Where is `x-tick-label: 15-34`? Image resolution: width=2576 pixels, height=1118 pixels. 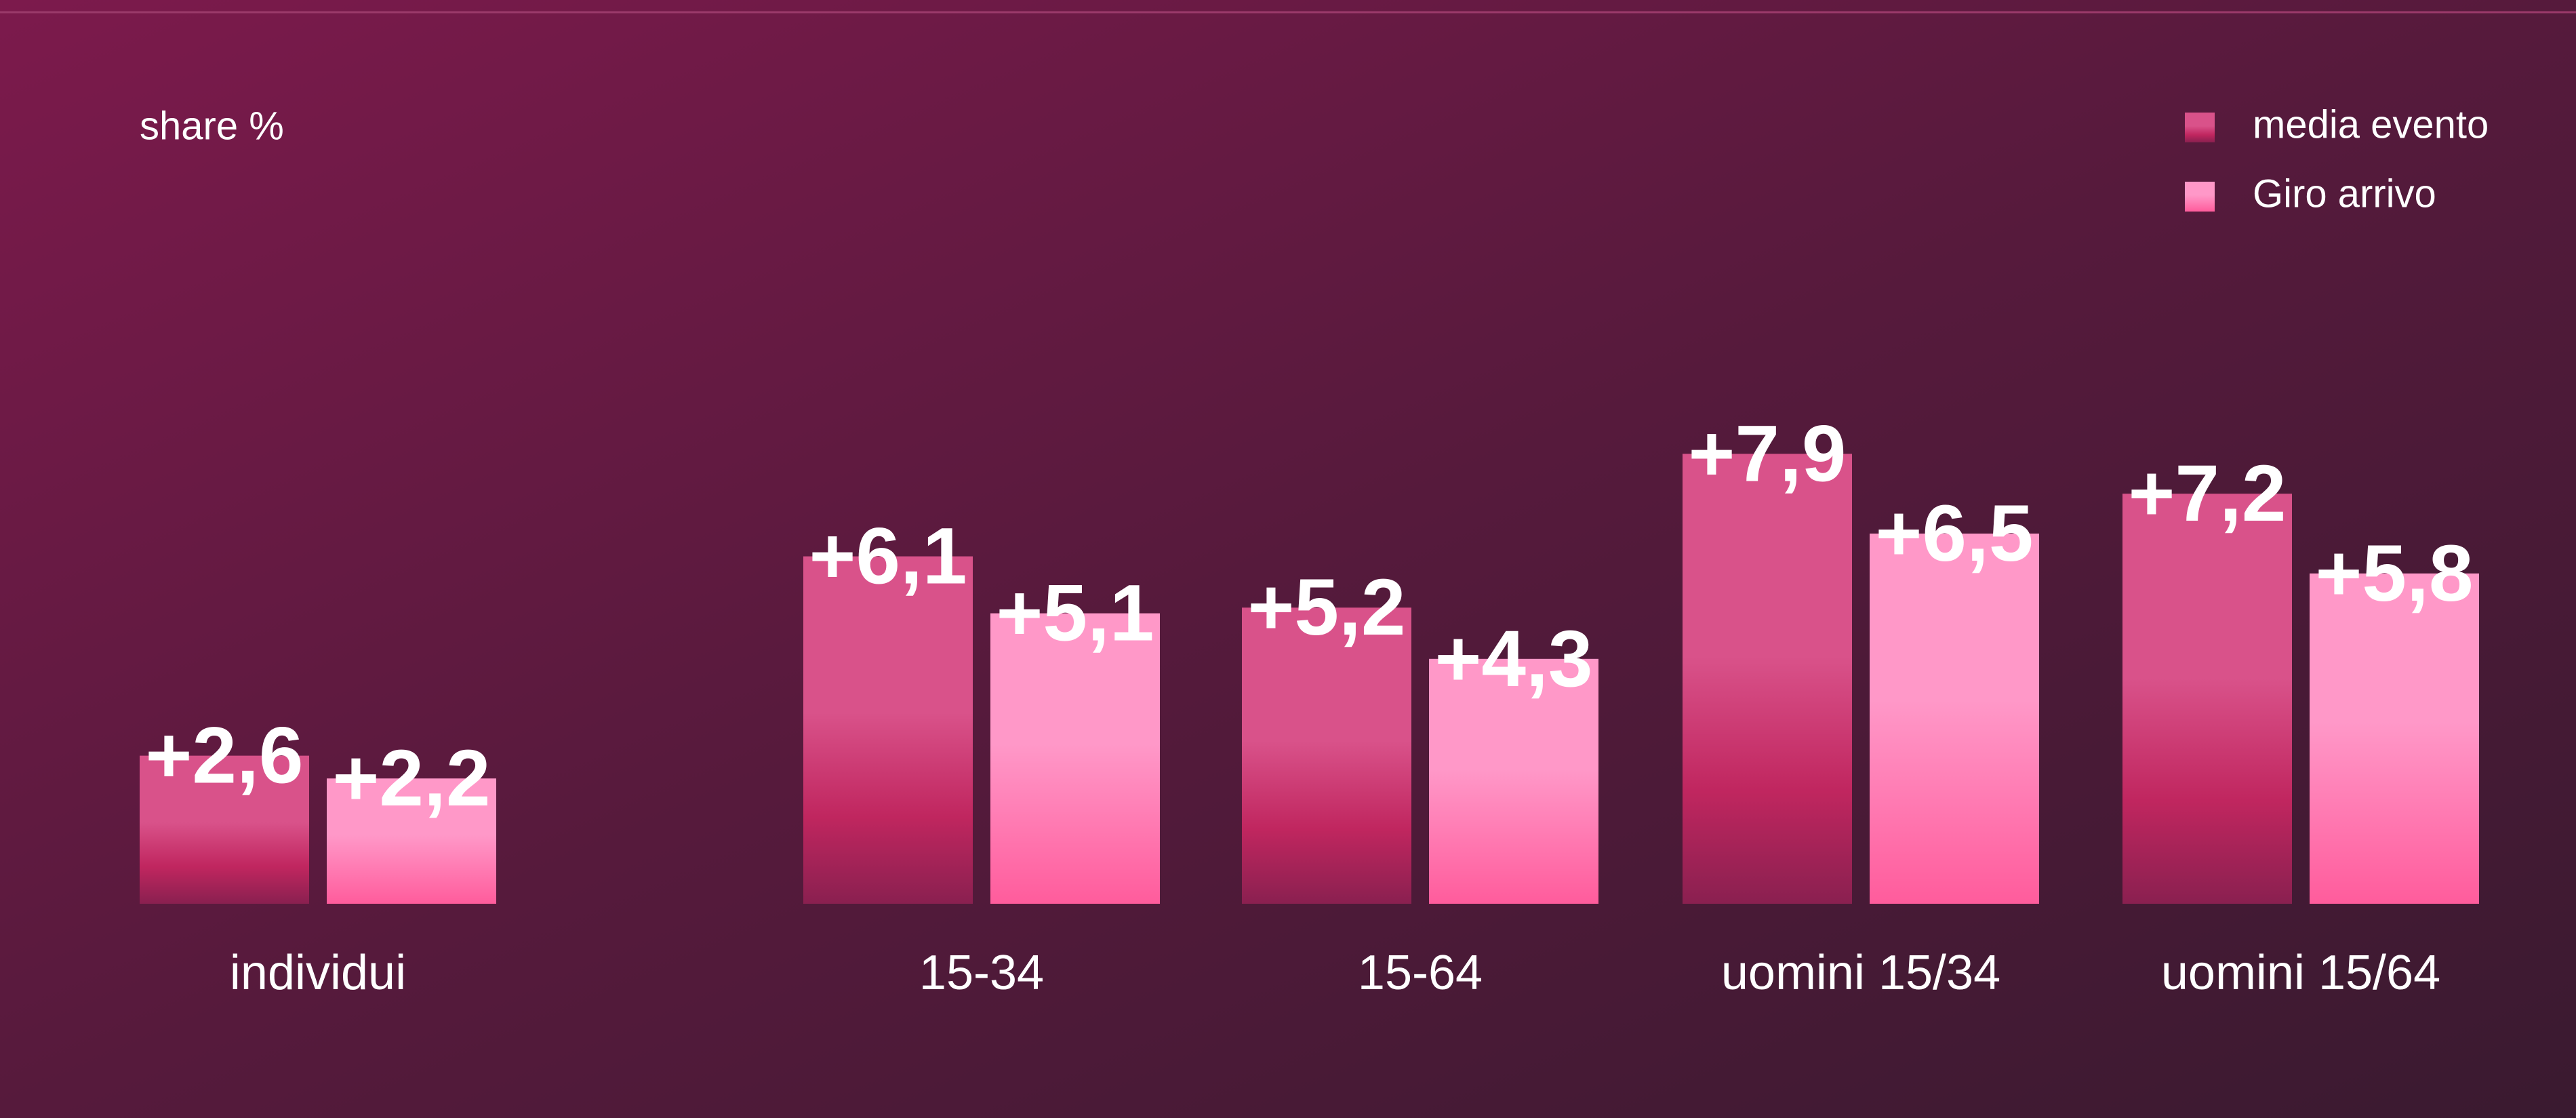
x-tick-label: 15-34 is located at coordinates (981, 973).